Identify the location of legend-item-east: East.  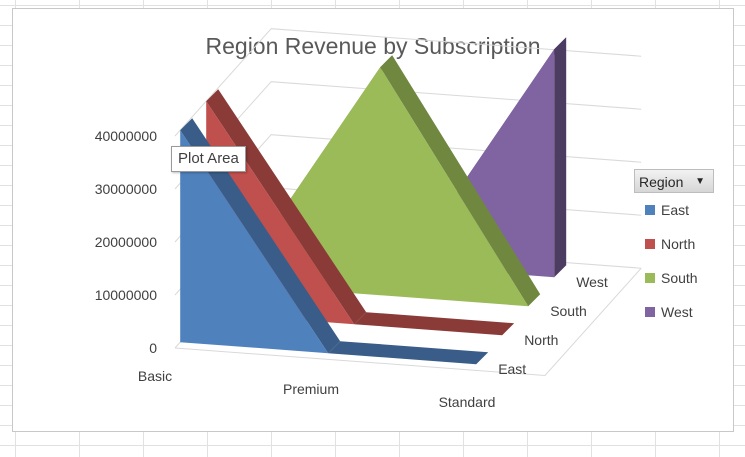
(679, 210).